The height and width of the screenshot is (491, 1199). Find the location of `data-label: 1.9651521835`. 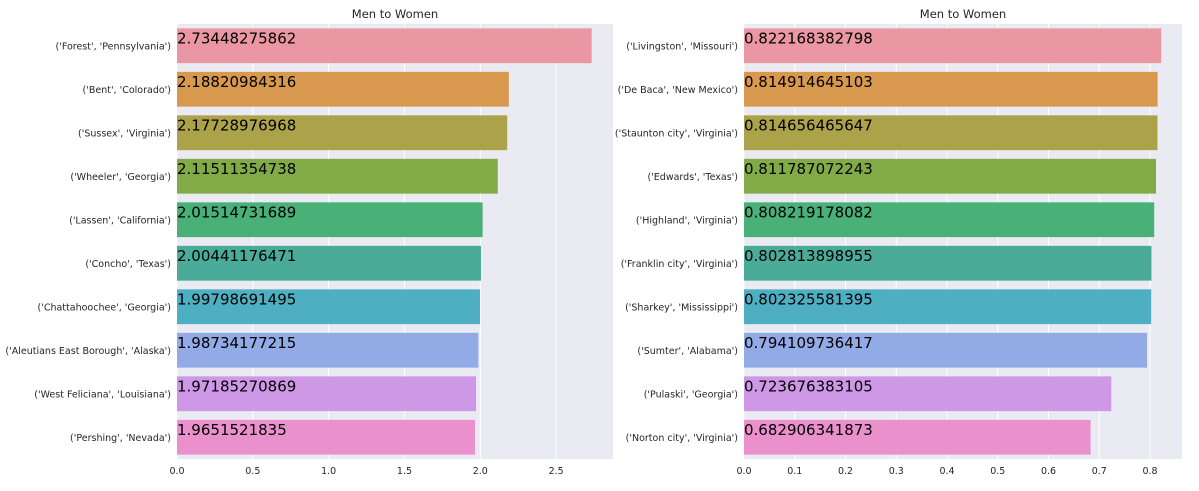

data-label: 1.9651521835 is located at coordinates (232, 430).